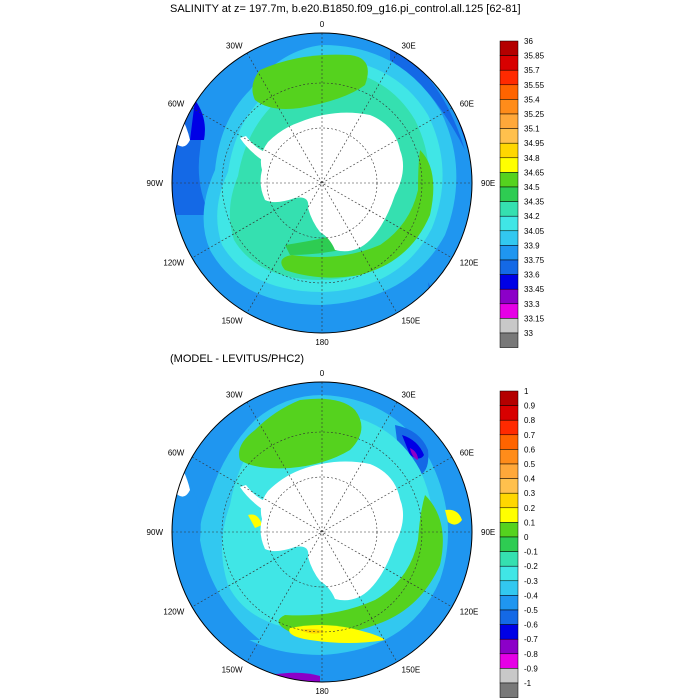 This screenshot has height=700, width=700. I want to click on colorbar-label: 0.7, so click(530, 435).